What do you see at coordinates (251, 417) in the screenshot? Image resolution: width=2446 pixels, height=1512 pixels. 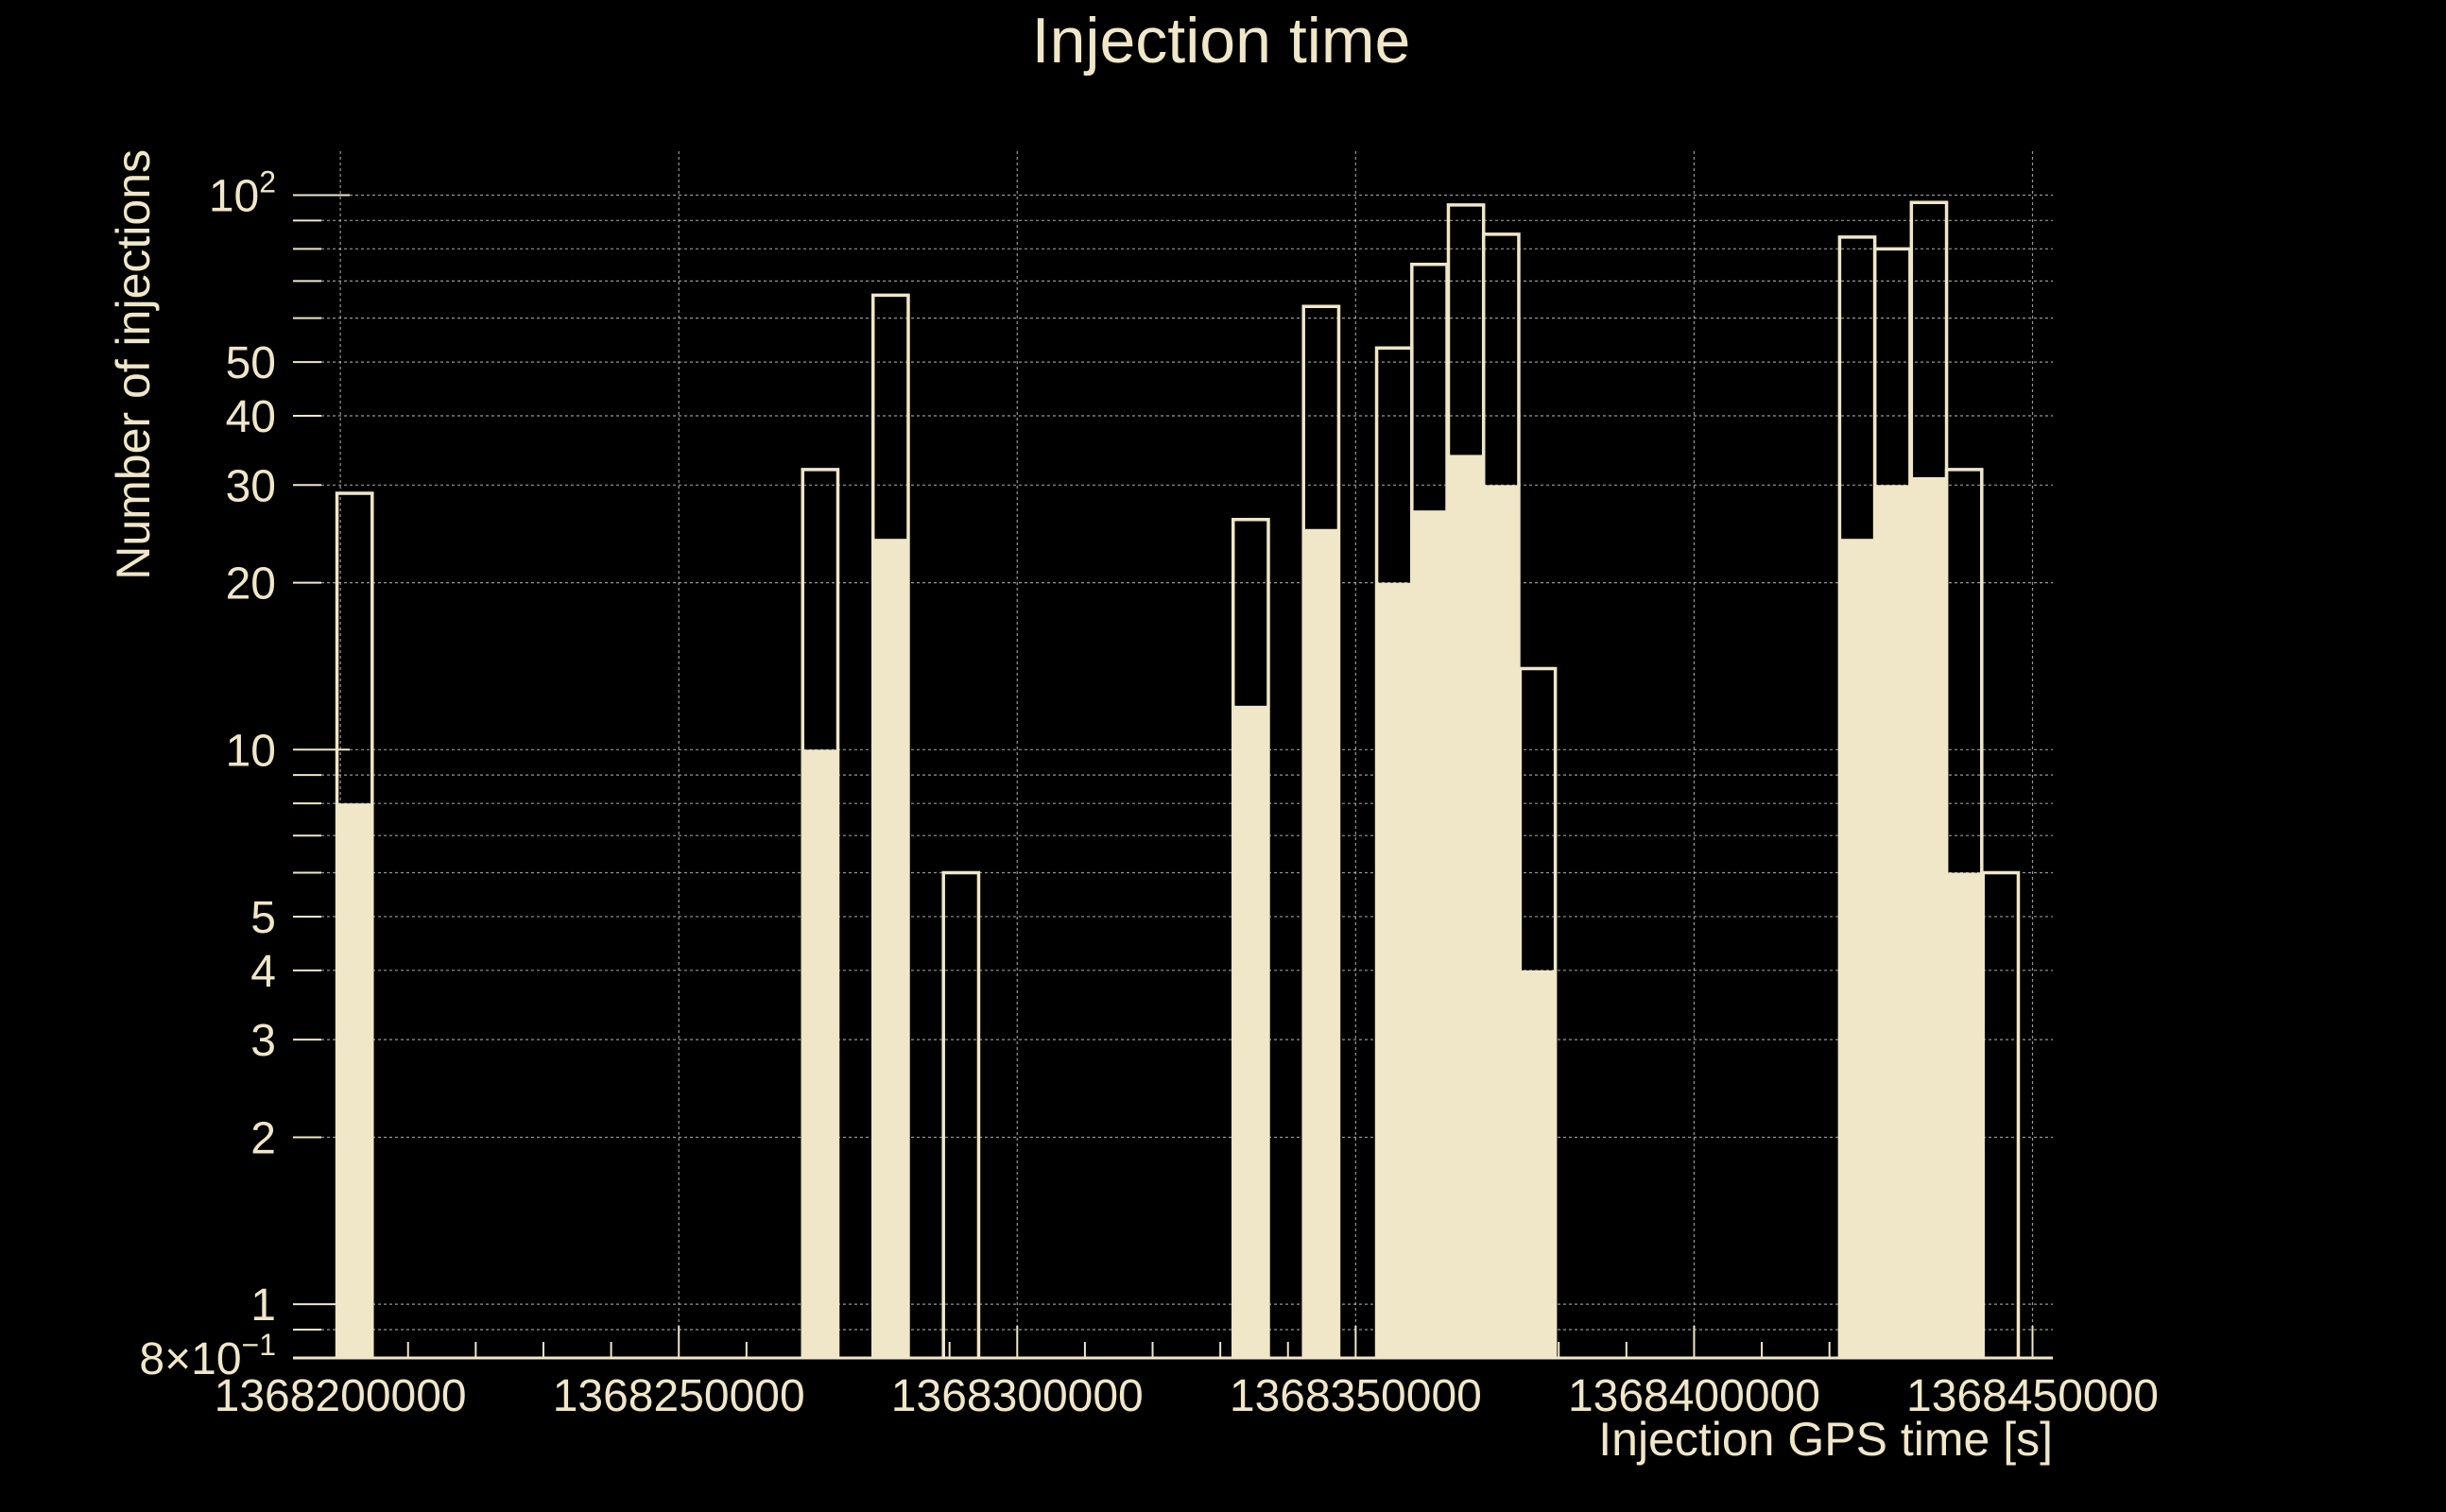 I see `y-tick-label: 40` at bounding box center [251, 417].